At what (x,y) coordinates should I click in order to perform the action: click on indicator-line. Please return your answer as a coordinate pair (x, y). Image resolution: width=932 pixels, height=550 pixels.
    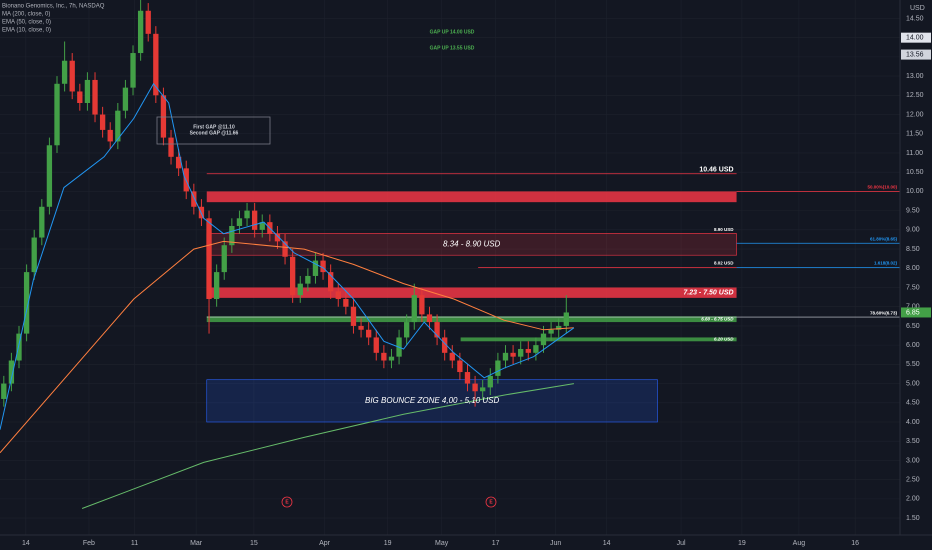
    Looking at the image, I should click on (327, 446).